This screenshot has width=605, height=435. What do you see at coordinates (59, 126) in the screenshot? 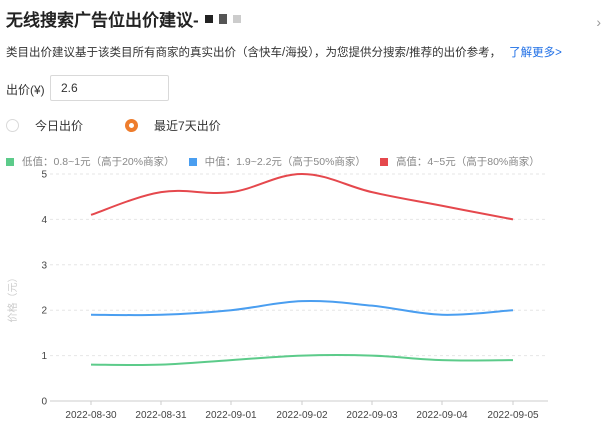
I see `radio-label: 今日出价` at bounding box center [59, 126].